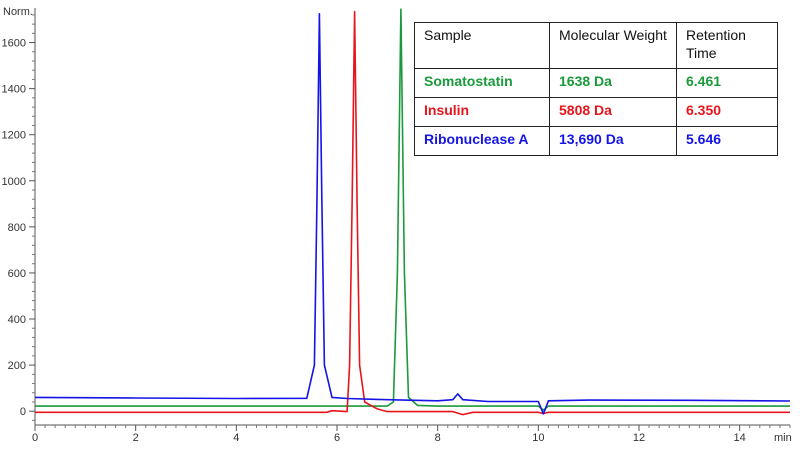  Describe the element at coordinates (727, 112) in the screenshot. I see `cell-retention-time: 6.350` at that location.